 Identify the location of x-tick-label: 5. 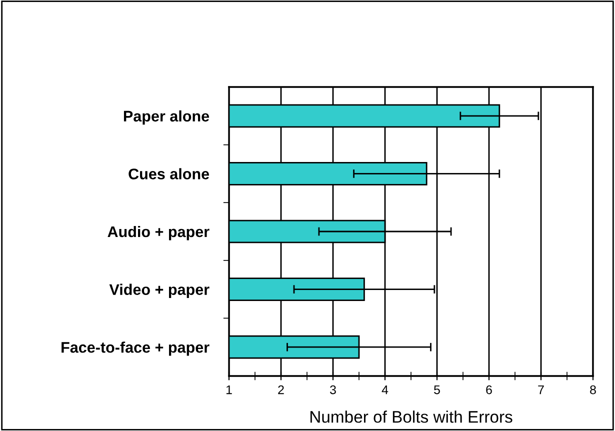
(437, 389).